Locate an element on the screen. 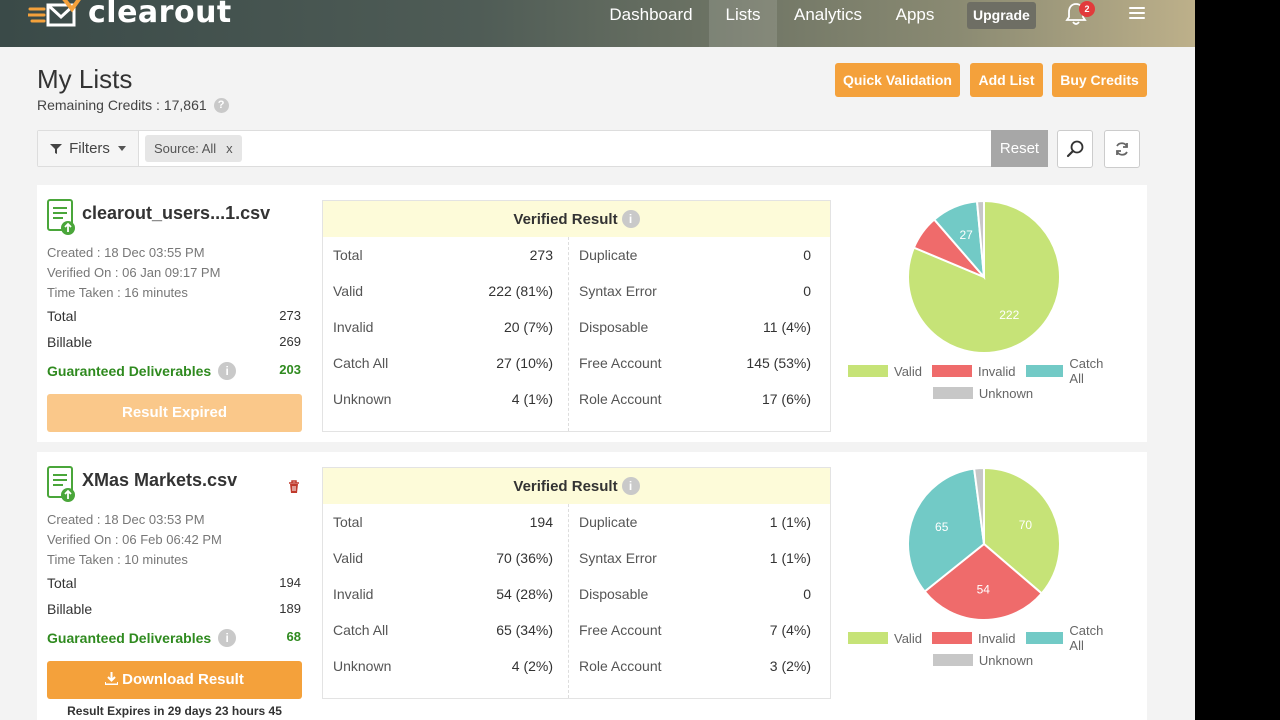 Image resolution: width=1280 pixels, height=720 pixels. file-upload-icon is located at coordinates (61, 484).